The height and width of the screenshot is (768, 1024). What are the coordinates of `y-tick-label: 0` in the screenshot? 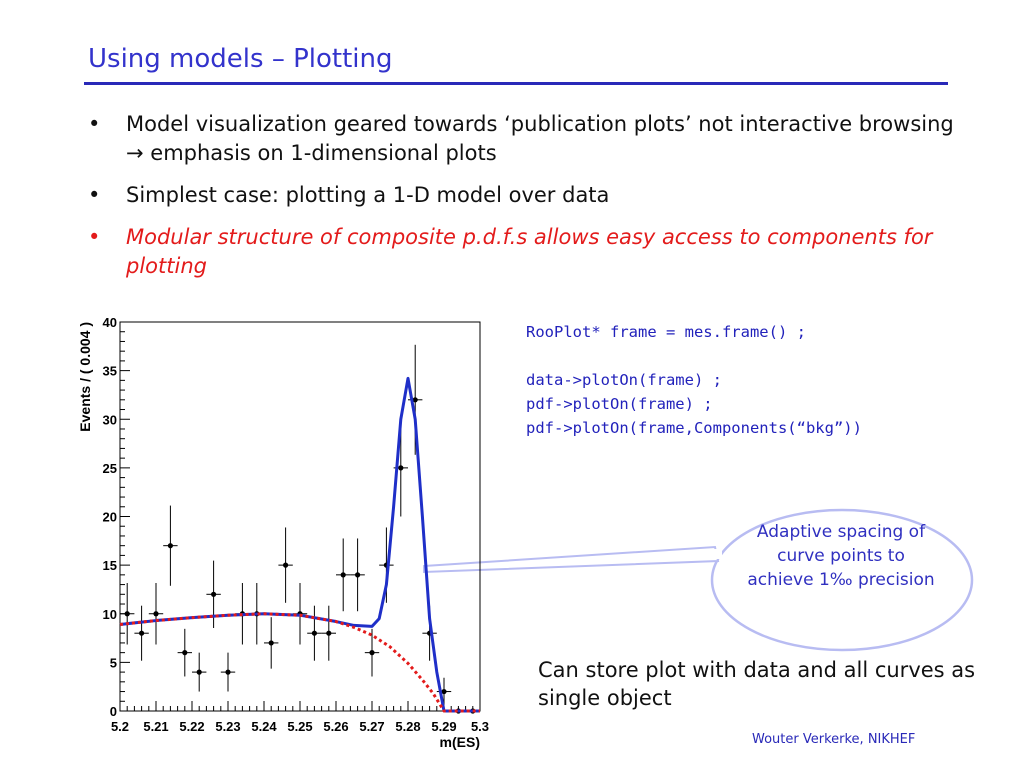 It's located at (113, 711).